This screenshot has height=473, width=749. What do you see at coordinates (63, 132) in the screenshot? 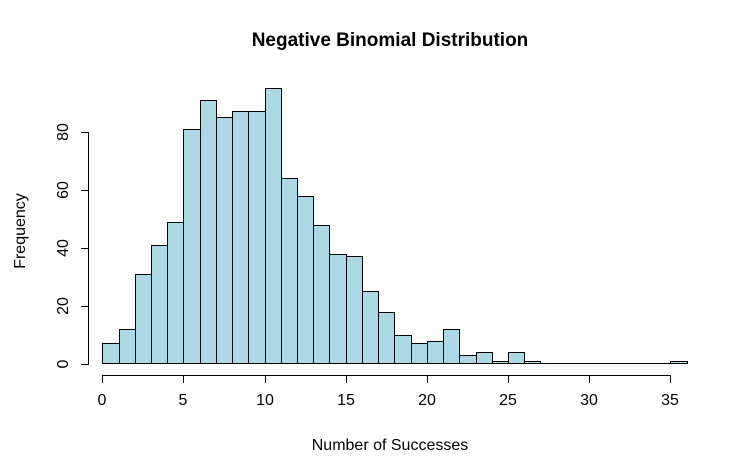
I see `y-tick-label: 80` at bounding box center [63, 132].